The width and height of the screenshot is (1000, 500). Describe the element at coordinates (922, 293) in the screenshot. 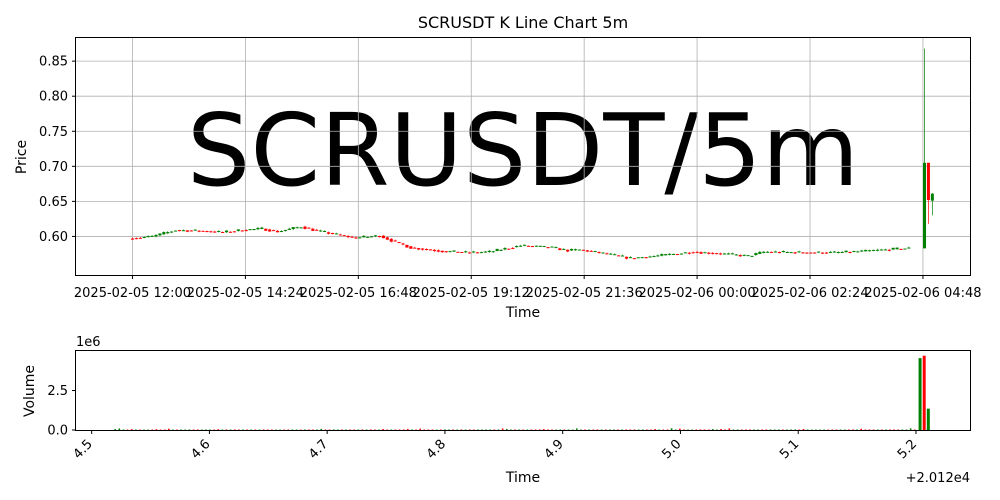

I see `price-x-tick-label: 2025-02-06 04:48` at that location.